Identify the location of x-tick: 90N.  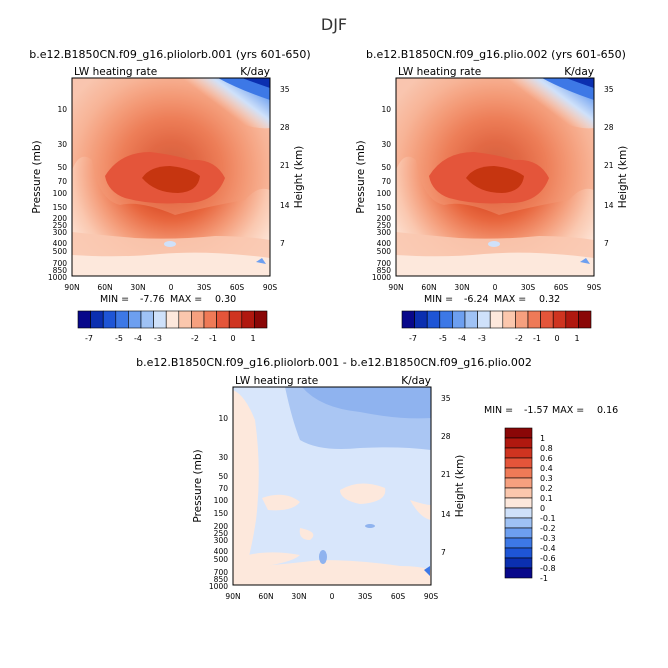
(71, 287).